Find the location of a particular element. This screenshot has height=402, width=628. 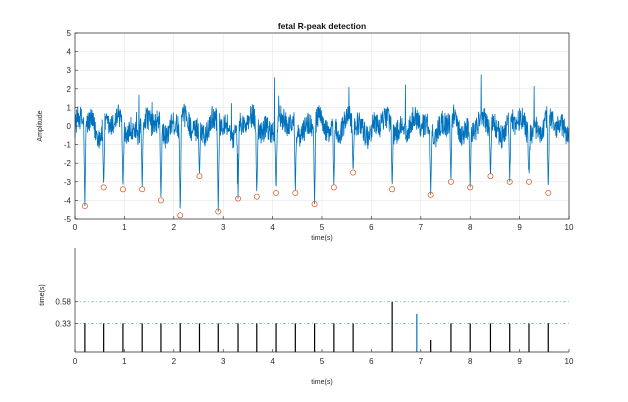

top-x-tick-label: 2 is located at coordinates (174, 227).